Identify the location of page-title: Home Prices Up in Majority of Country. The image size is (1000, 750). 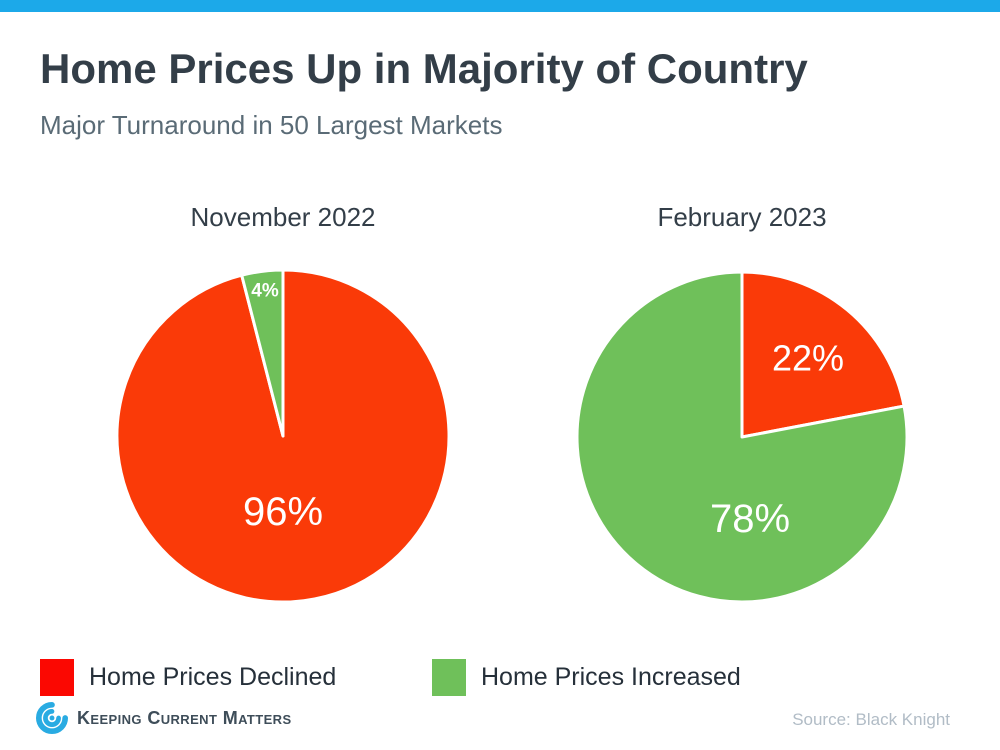
(424, 68).